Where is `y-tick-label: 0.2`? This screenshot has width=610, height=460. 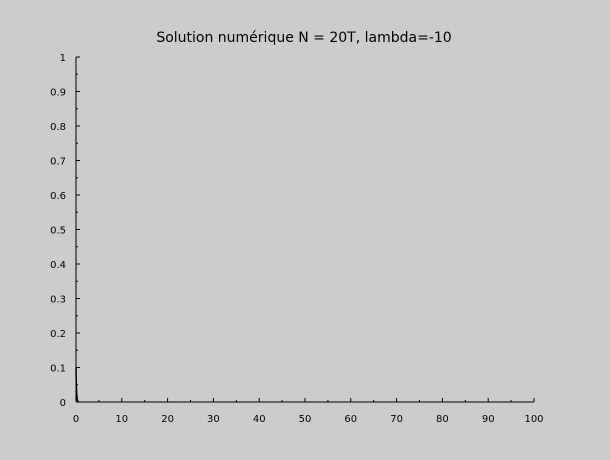
y-tick-label: 0.2 is located at coordinates (58, 334).